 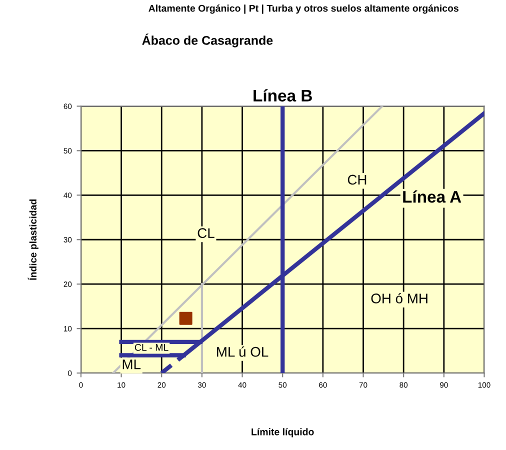 I want to click on y-axis-title: Índice plasticidad, so click(x=33, y=239).